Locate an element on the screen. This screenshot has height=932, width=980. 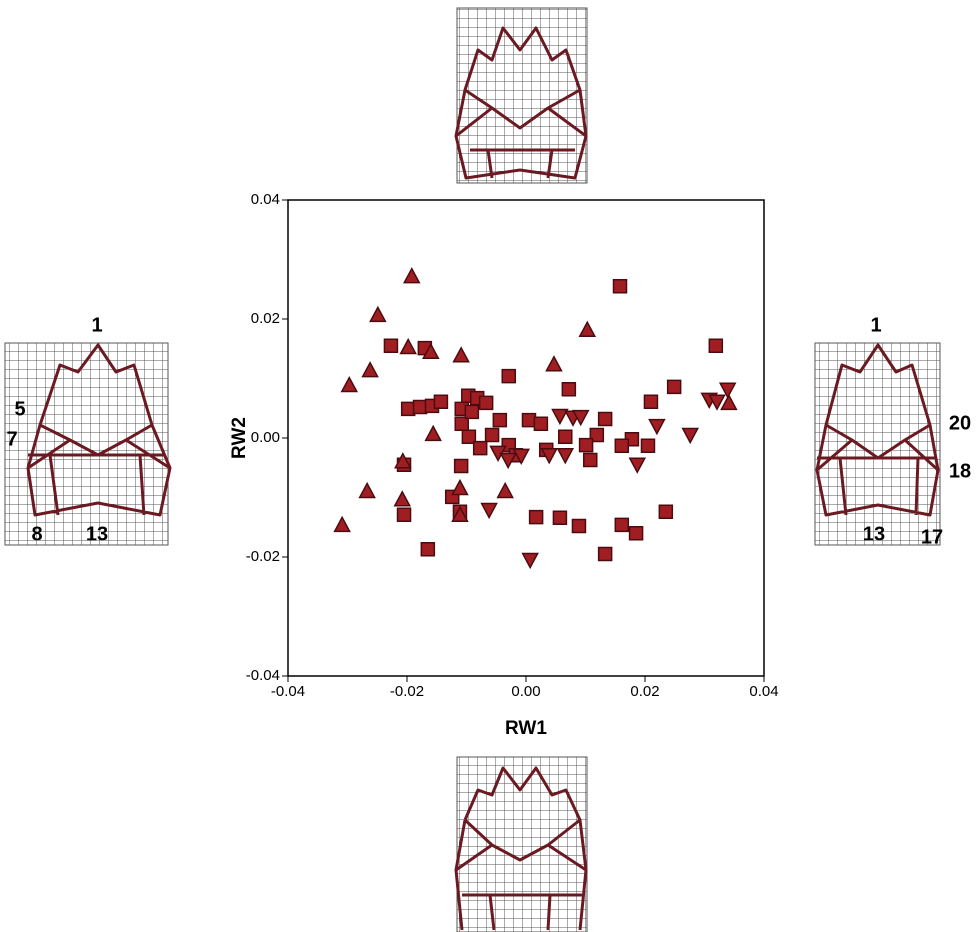
landmark-label: 5 is located at coordinates (19, 409).